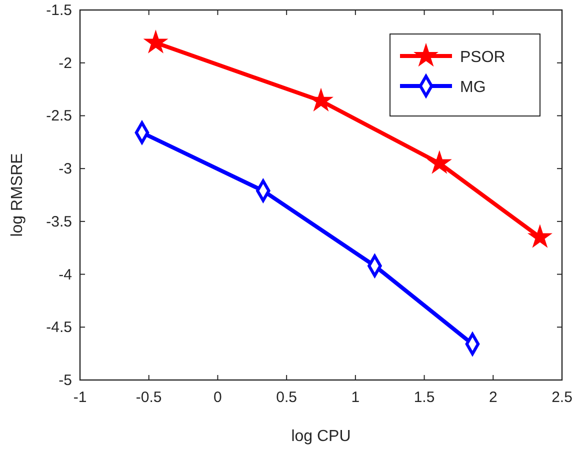  I want to click on y-tick-label: -2.5, so click(59, 116).